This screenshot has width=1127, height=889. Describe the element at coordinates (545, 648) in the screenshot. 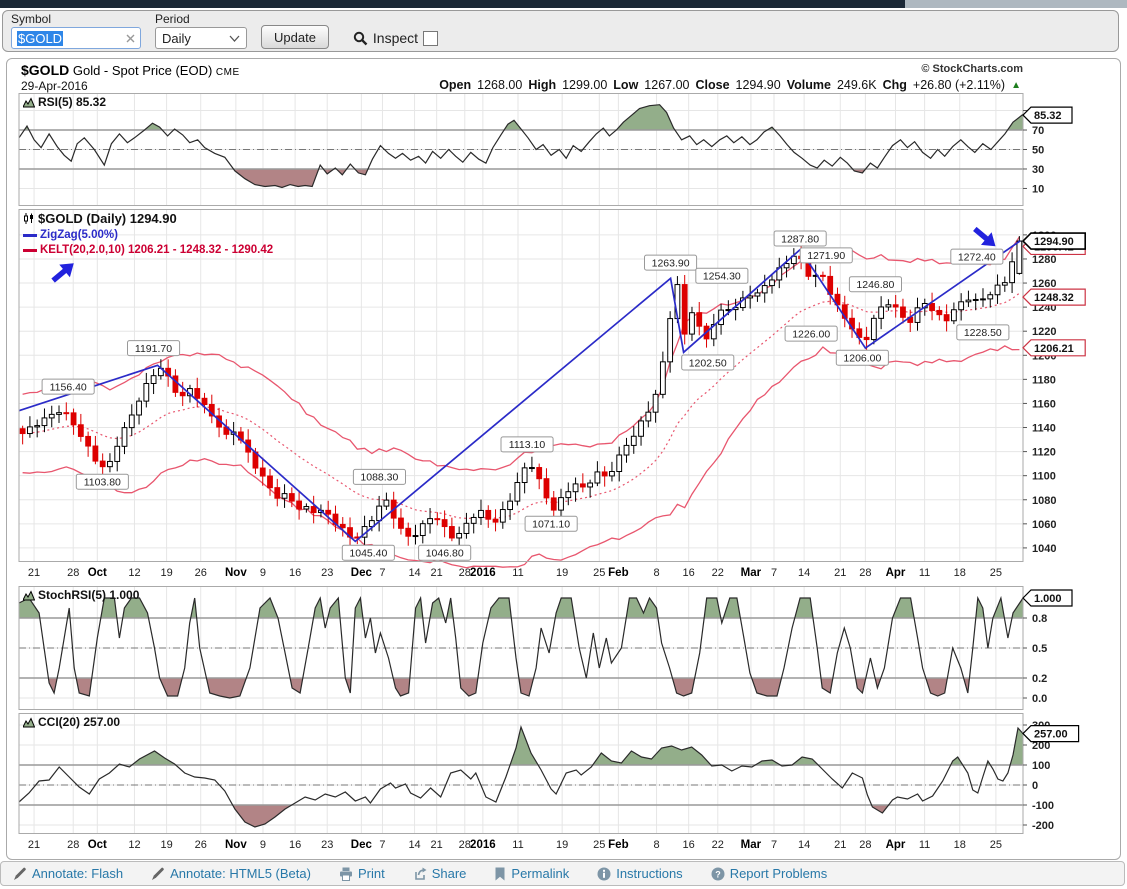

I see `stoch-panel: 0.8 0.5 0.2 0.0 1.000` at that location.